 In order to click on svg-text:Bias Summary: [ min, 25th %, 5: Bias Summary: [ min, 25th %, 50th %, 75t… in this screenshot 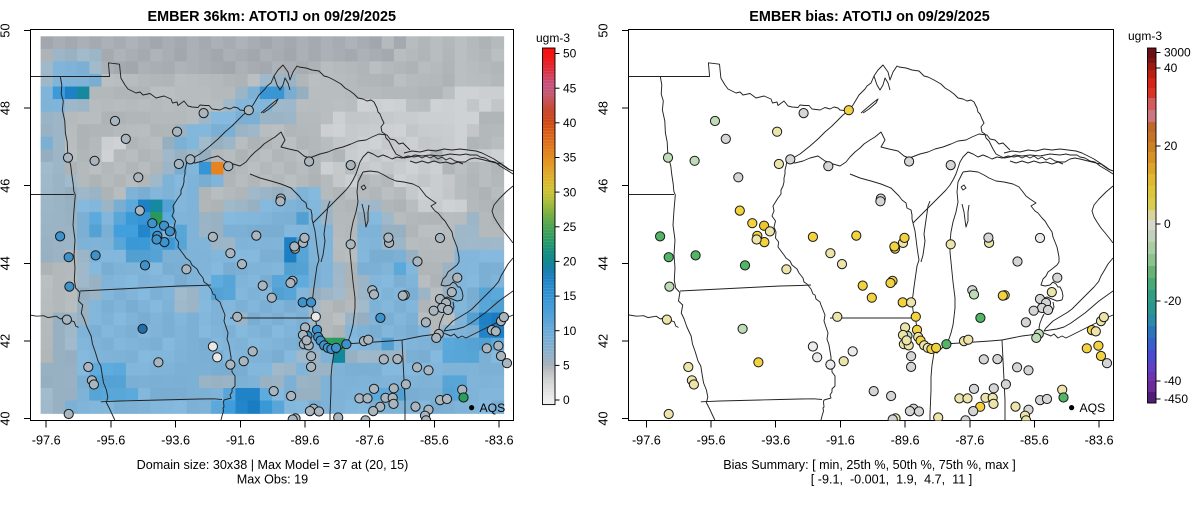, I will do `click(869, 465)`.